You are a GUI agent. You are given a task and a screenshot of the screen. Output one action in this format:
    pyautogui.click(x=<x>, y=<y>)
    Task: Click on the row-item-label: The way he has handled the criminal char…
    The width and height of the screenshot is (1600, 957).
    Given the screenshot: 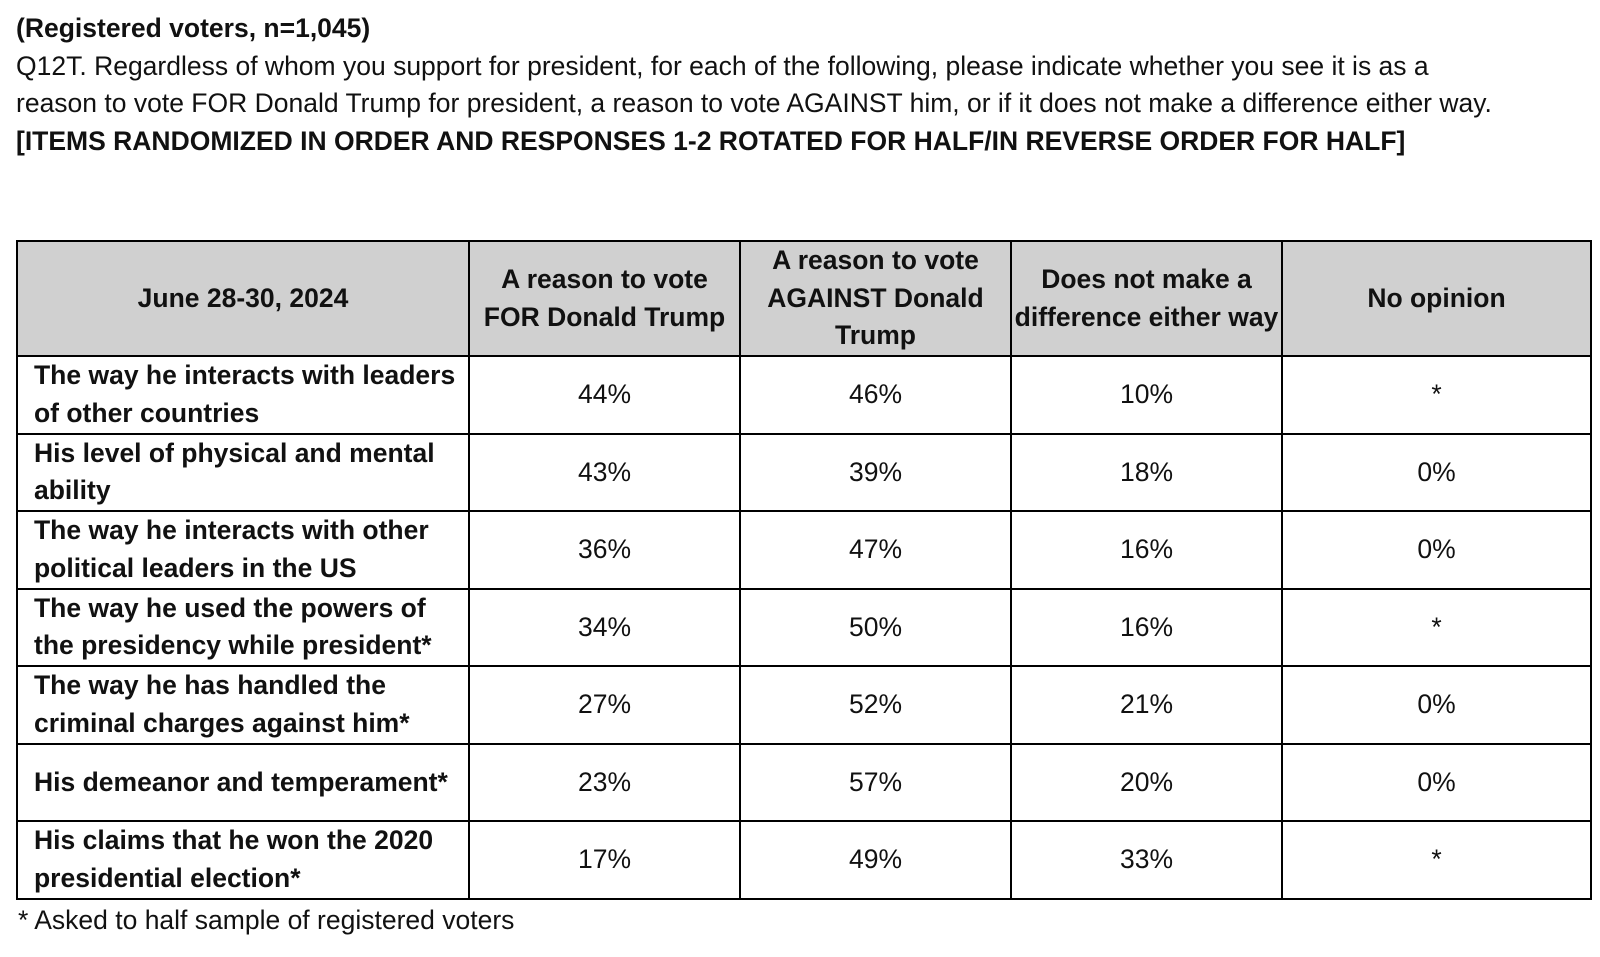 What is the action you would take?
    pyautogui.click(x=243, y=705)
    